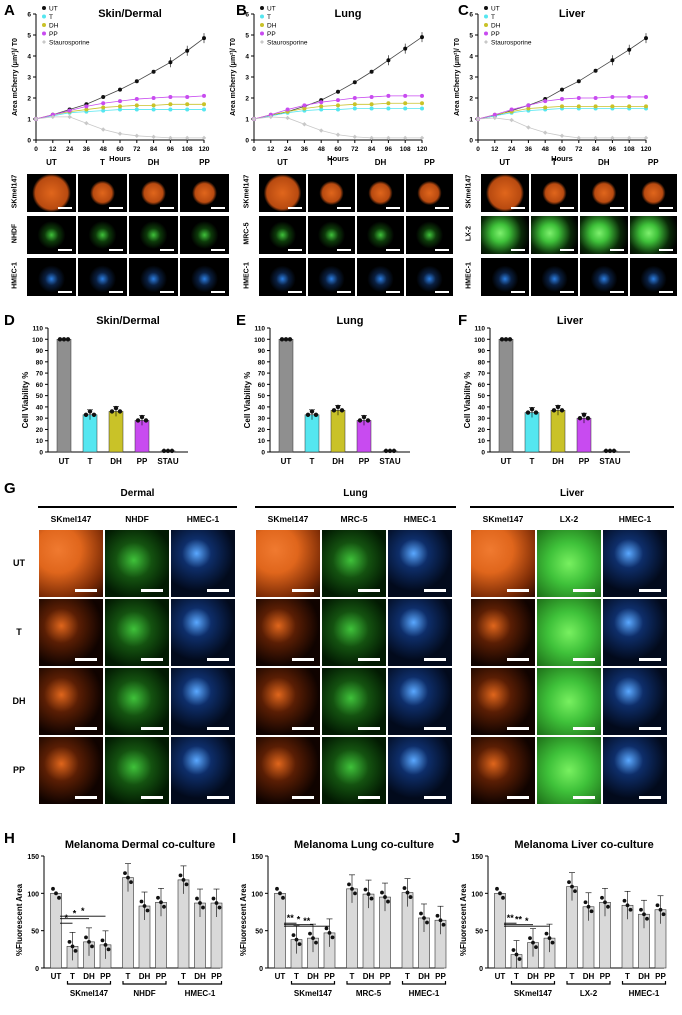 The height and width of the screenshot is (1015, 682). I want to click on x-tick-label: 0, so click(36, 149).